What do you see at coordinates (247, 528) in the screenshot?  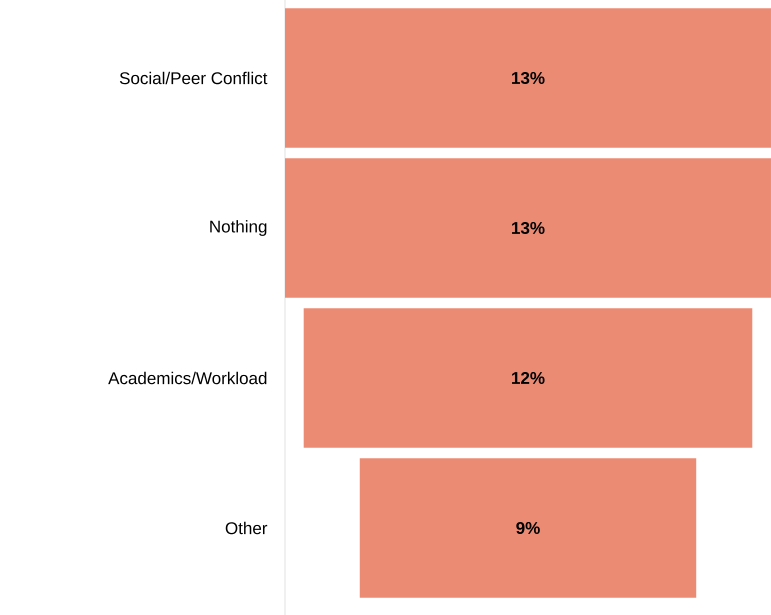 I see `category-label: Other` at bounding box center [247, 528].